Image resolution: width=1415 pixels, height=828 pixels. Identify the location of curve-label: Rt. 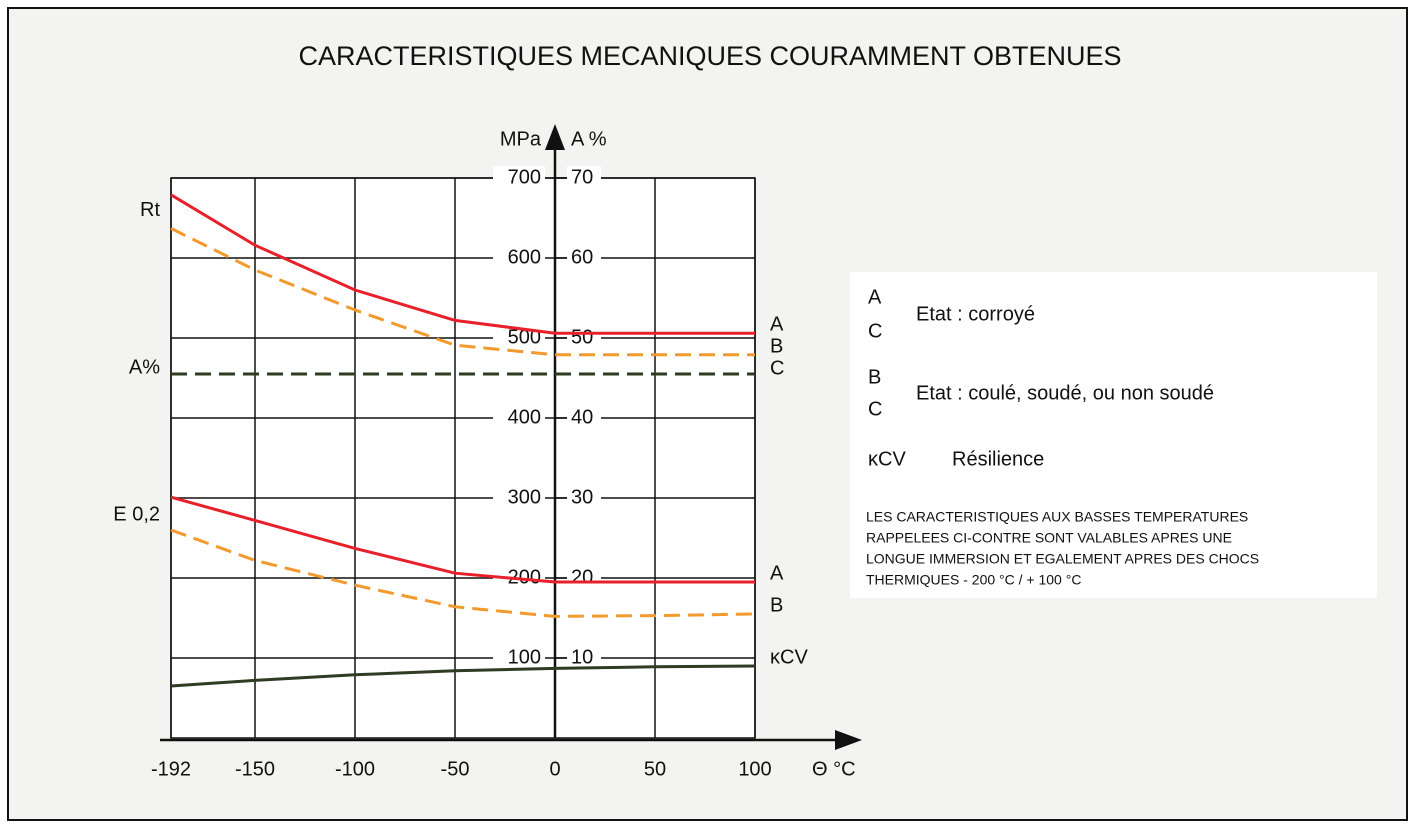
(150, 210).